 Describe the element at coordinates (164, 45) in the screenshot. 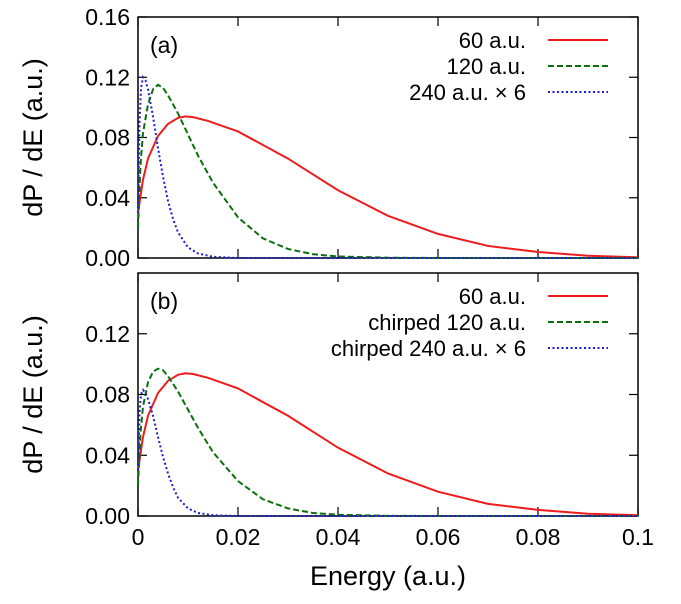

I see `panel-label: (a)` at that location.